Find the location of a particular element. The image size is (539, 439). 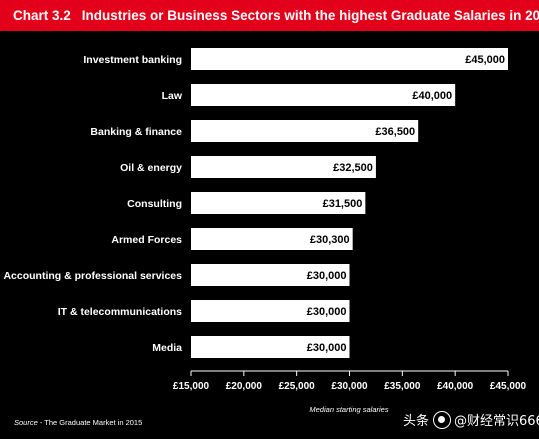

bar-value-label: £36,500 is located at coordinates (395, 132).